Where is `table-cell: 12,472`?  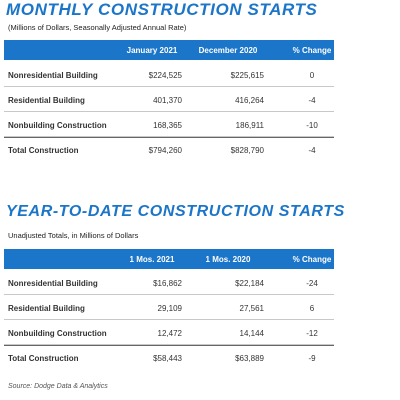 table-cell: 12,472 is located at coordinates (169, 333).